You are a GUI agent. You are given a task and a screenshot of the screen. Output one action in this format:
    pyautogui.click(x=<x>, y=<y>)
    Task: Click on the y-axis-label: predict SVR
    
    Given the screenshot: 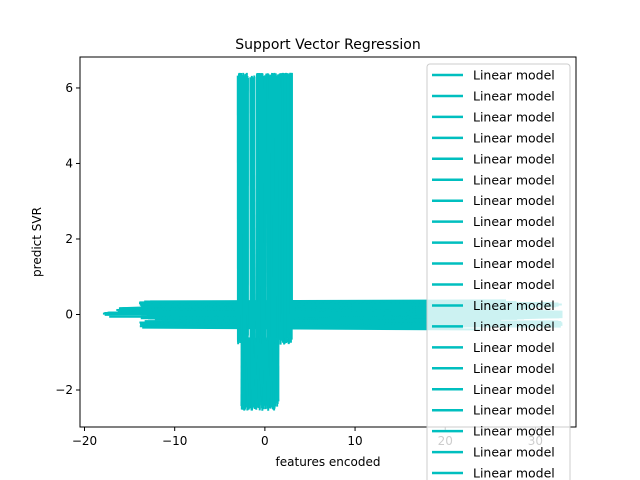 What is the action you would take?
    pyautogui.click(x=37, y=242)
    